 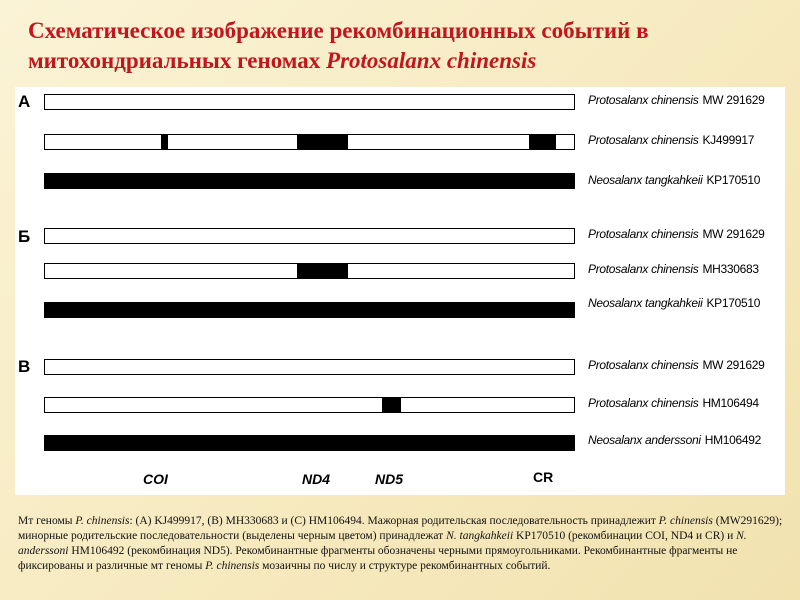 What do you see at coordinates (644, 440) in the screenshot?
I see `species-name: Neosalanx anderssoni` at bounding box center [644, 440].